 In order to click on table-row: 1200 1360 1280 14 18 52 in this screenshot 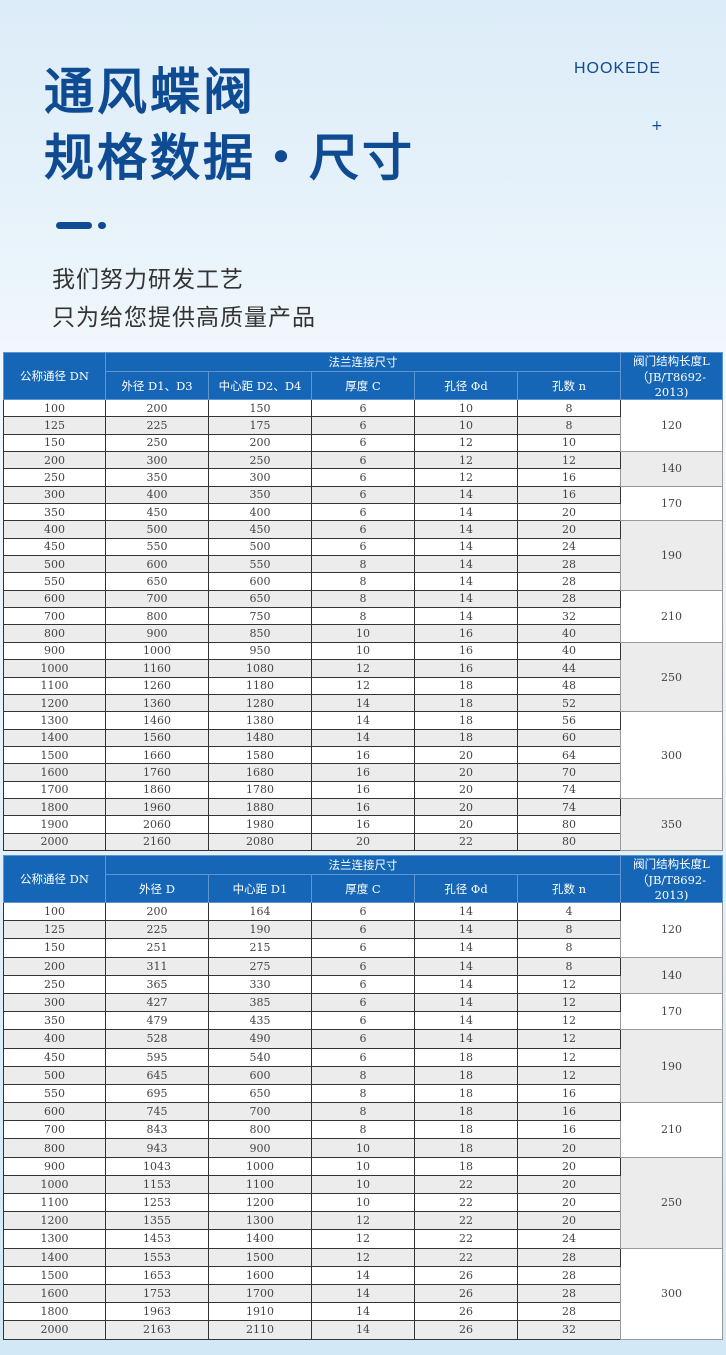, I will do `click(363, 703)`.